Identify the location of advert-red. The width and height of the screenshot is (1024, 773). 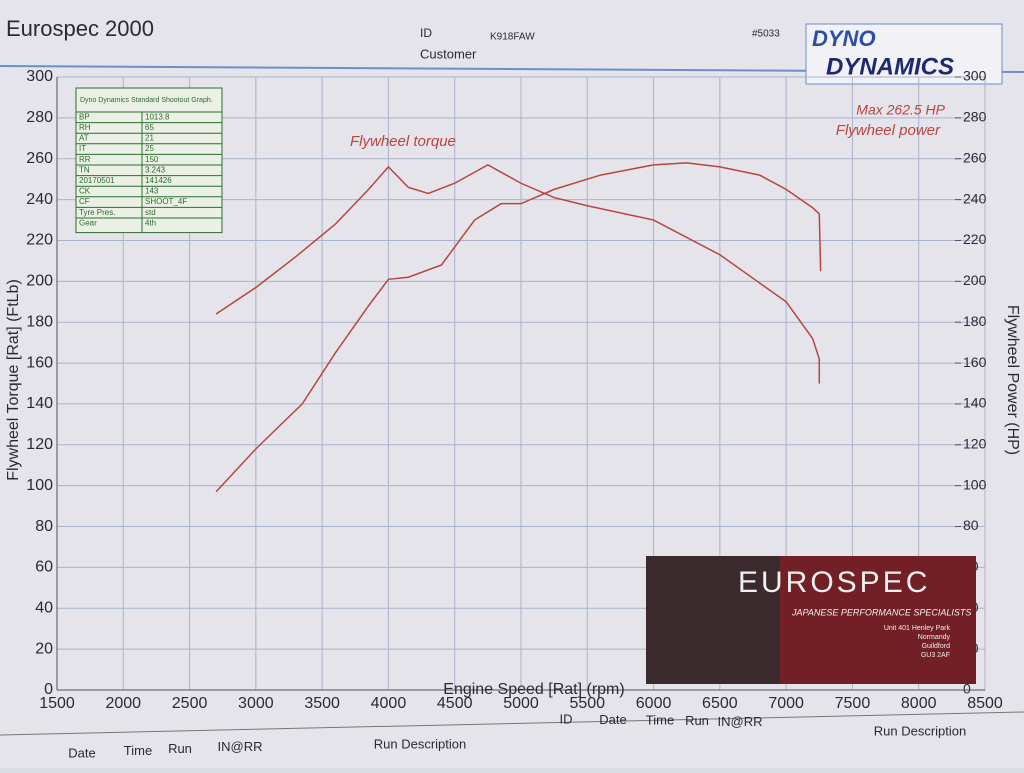
(878, 620).